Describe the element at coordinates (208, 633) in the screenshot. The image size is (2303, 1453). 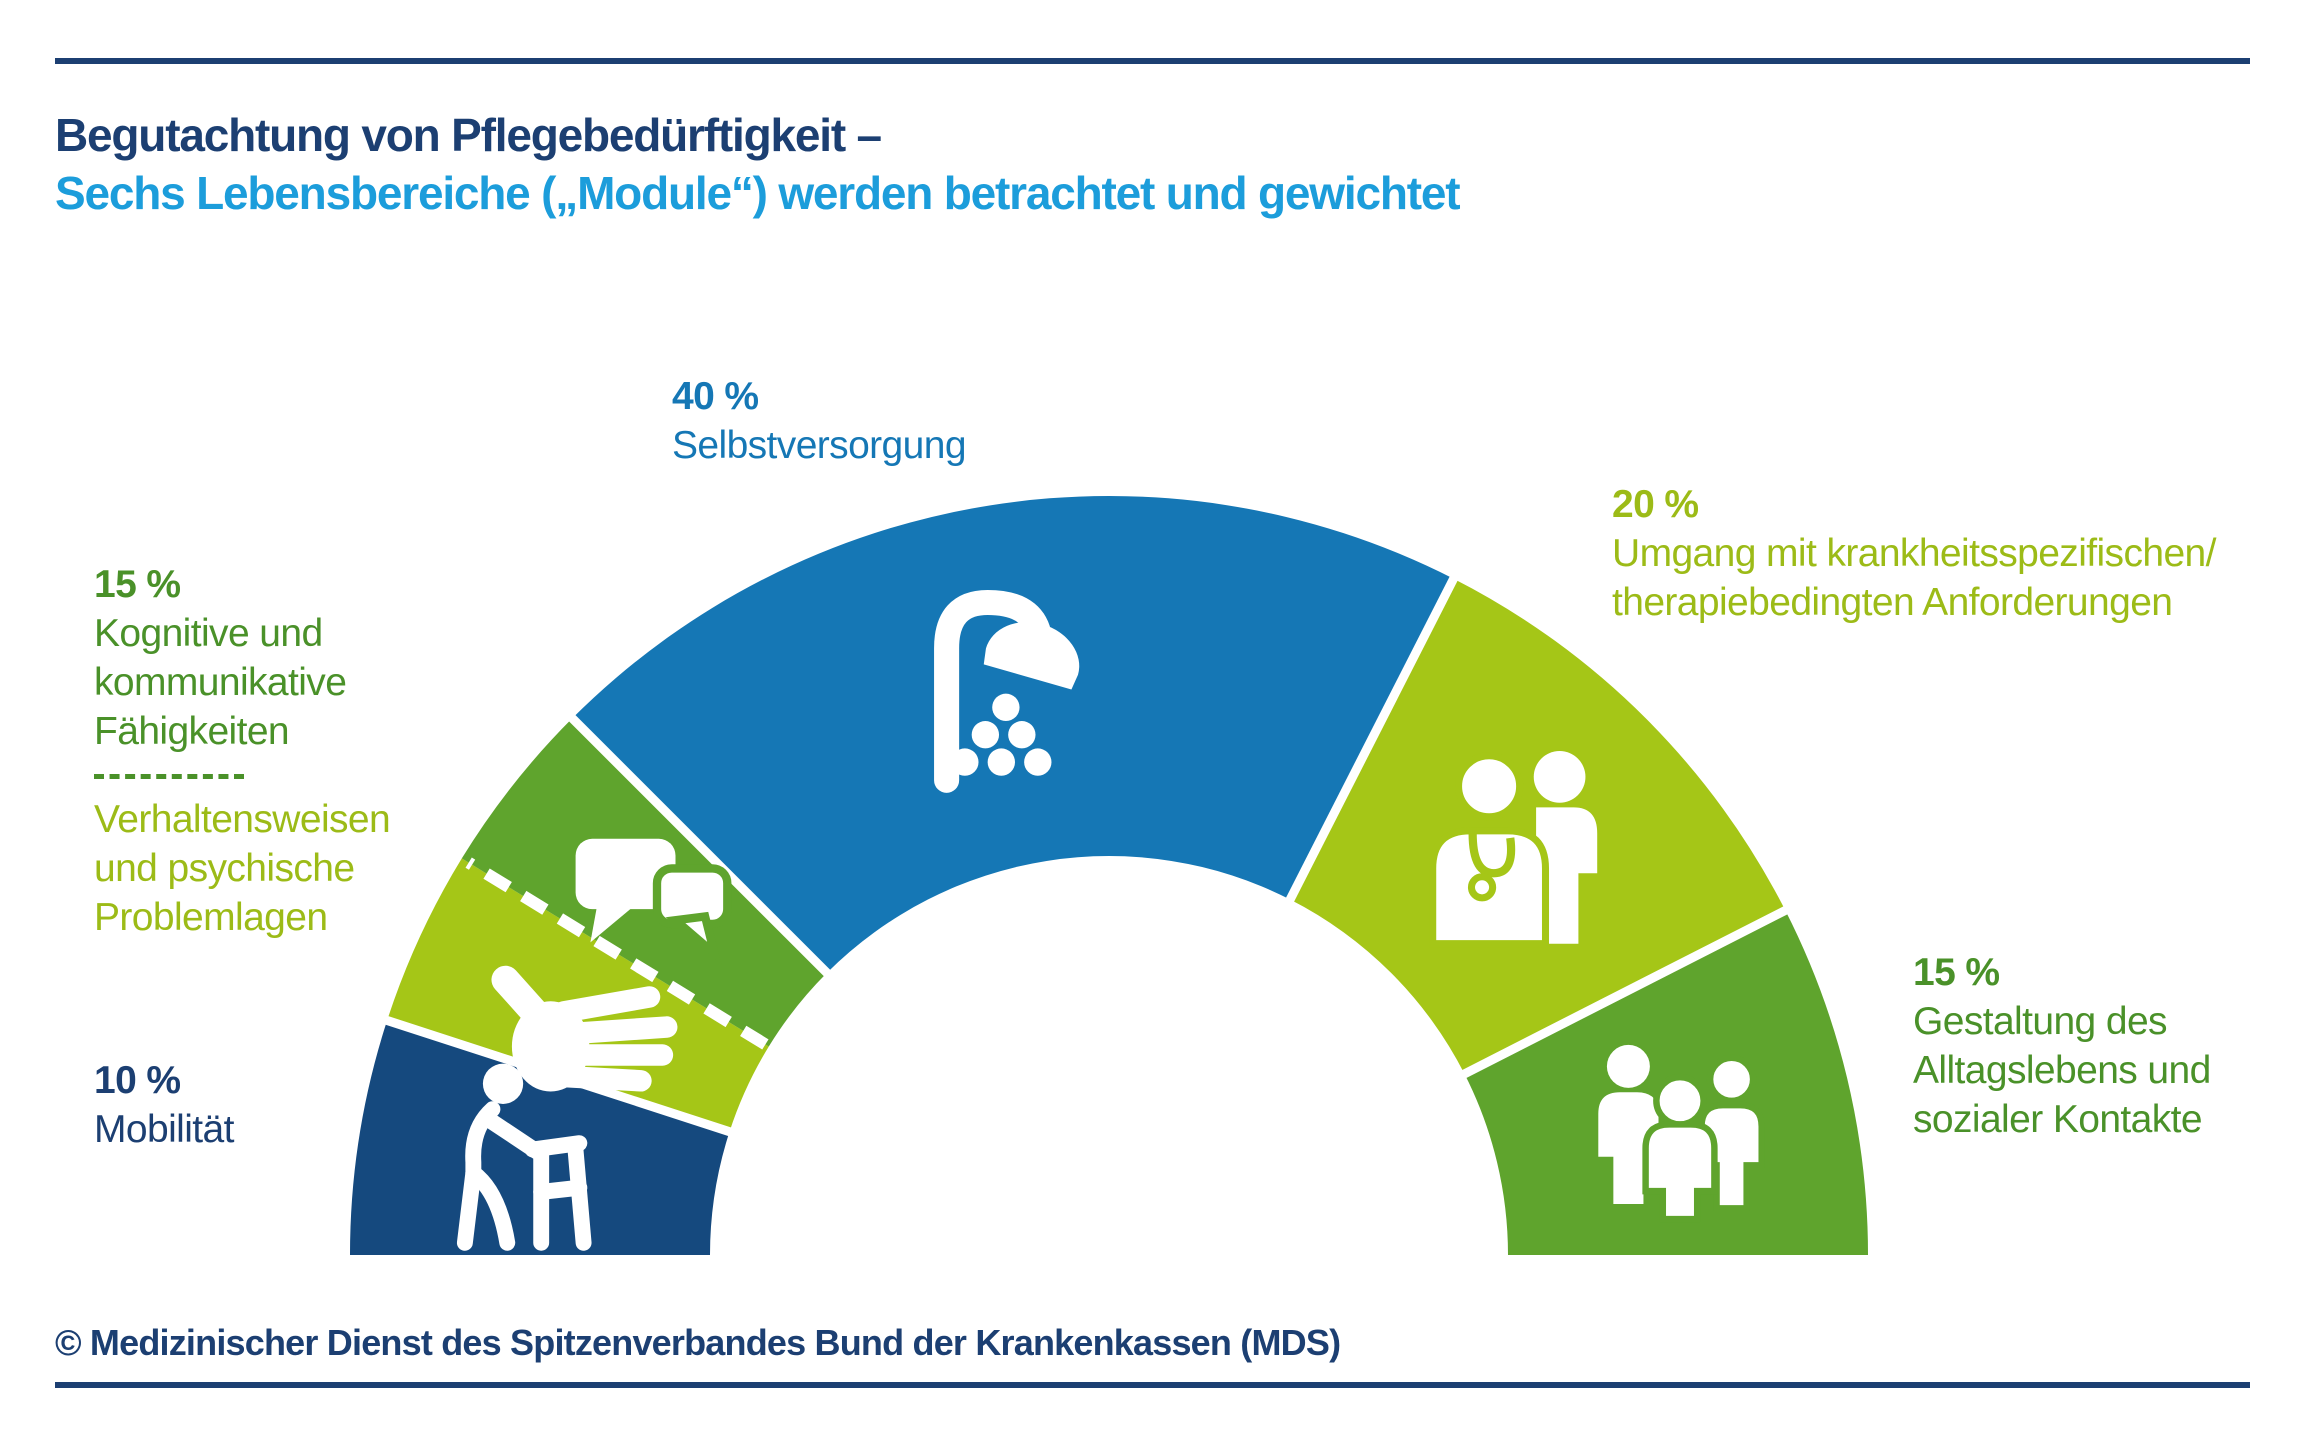
I see `label-line: Kognitive und` at that location.